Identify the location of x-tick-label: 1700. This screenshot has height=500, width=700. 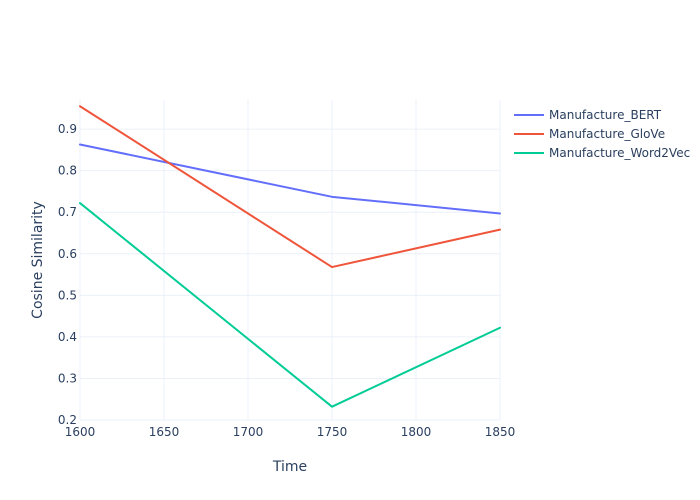
(248, 432).